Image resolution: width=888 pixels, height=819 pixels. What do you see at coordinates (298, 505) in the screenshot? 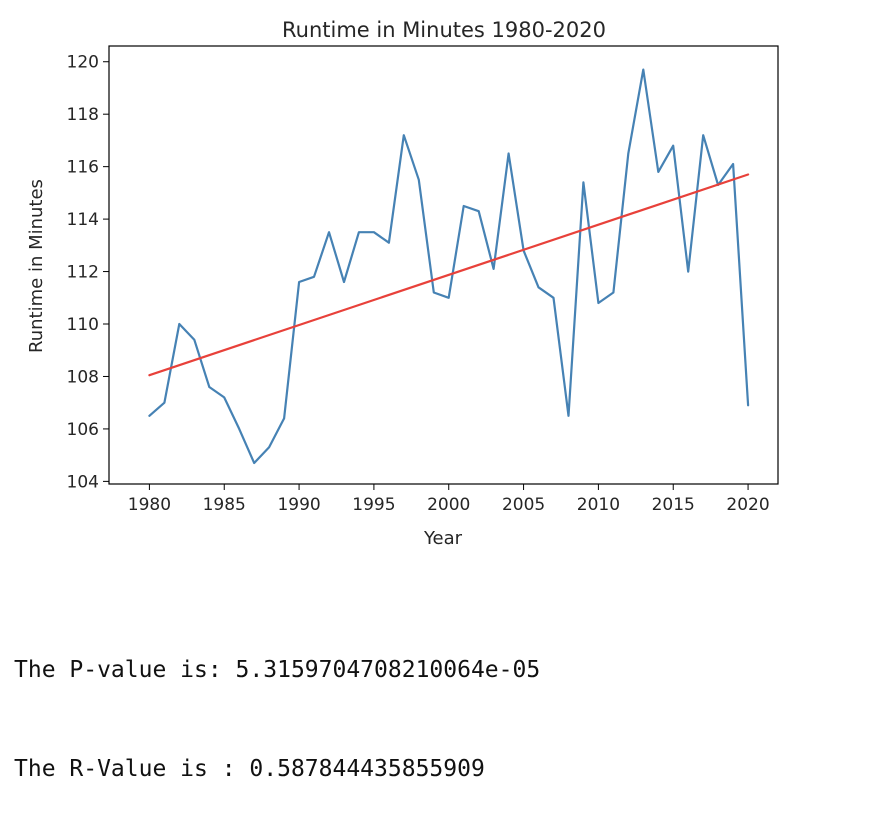
I see `x-tick-label: 1990` at bounding box center [298, 505].